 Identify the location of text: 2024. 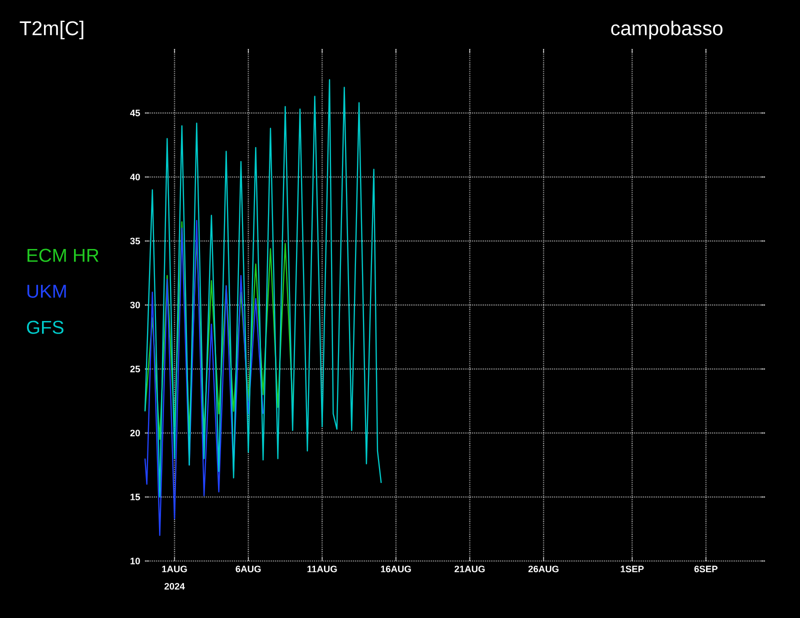
(174, 586).